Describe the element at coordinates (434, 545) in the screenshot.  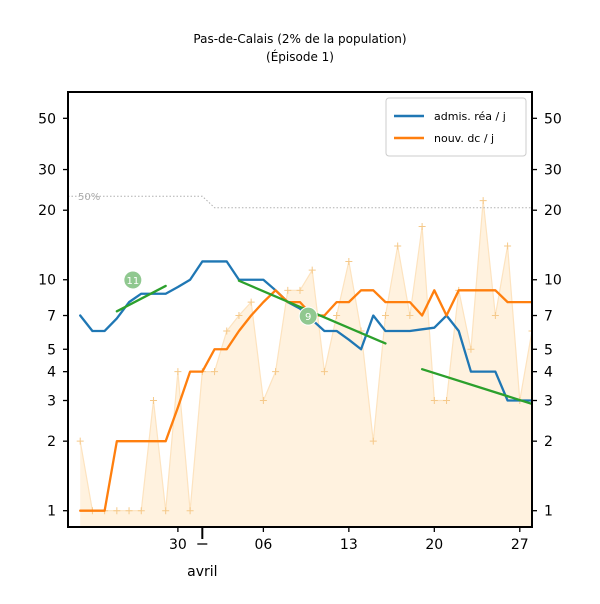
I see `x-tick-label: 20` at that location.